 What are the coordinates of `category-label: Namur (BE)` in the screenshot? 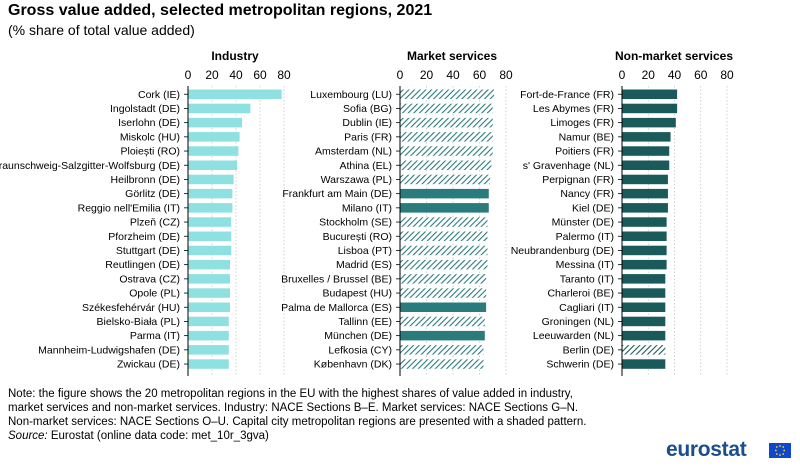 It's located at (586, 137).